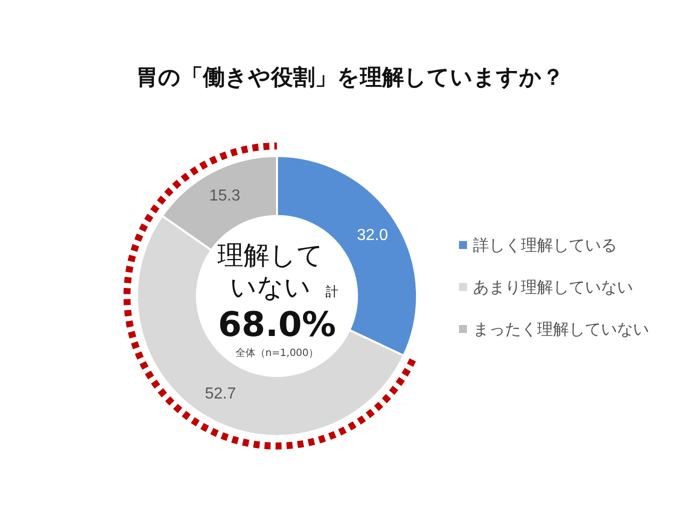 This screenshot has width=700, height=523. I want to click on data-label: 52.7, so click(220, 393).